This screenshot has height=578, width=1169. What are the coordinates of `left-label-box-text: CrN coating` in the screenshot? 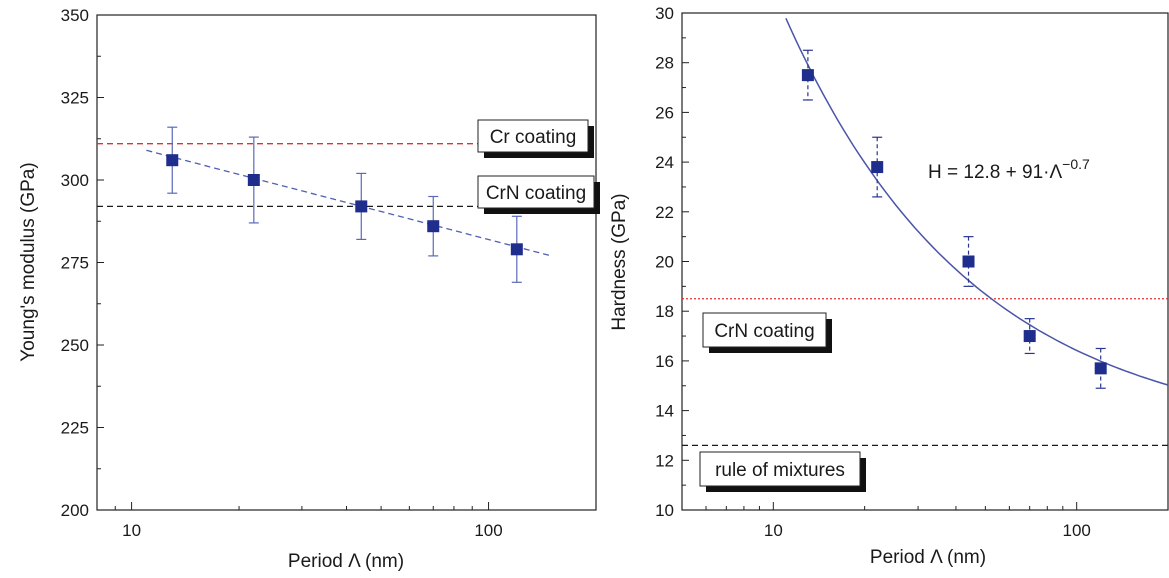 It's located at (536, 193).